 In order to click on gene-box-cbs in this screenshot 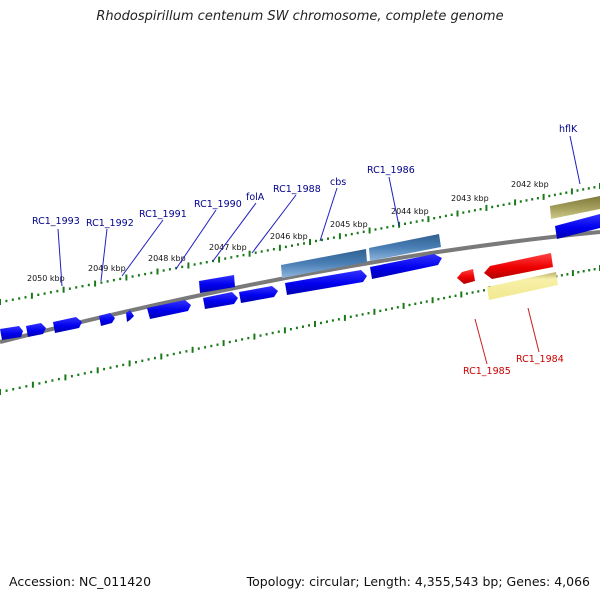, I will do `click(324, 263)`.